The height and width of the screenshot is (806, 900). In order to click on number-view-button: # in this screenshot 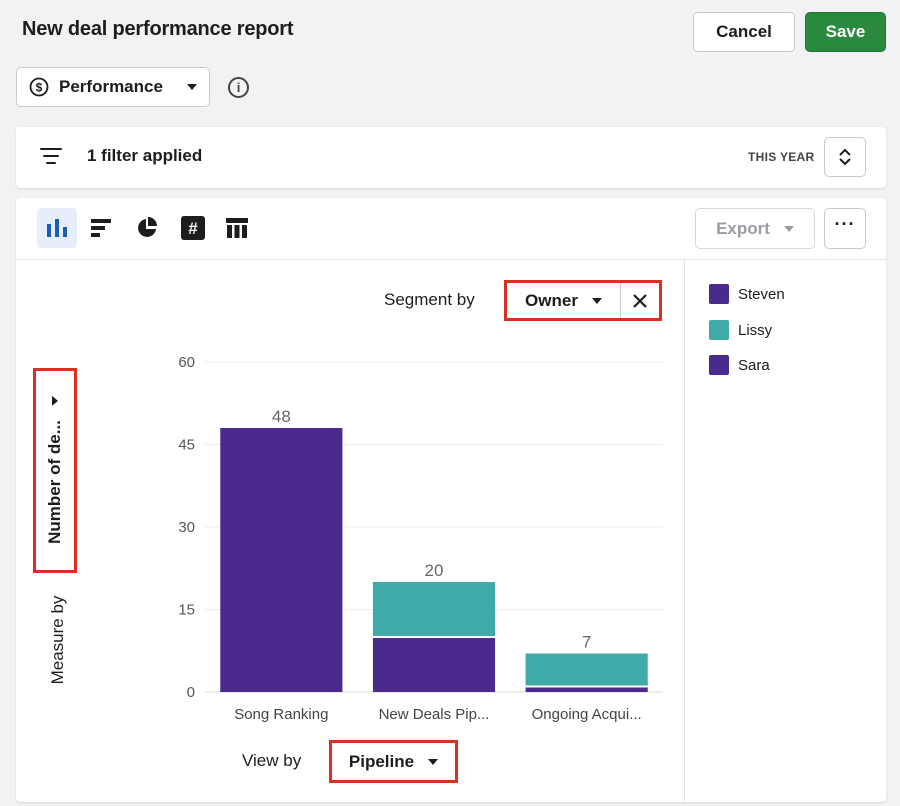, I will do `click(193, 228)`.